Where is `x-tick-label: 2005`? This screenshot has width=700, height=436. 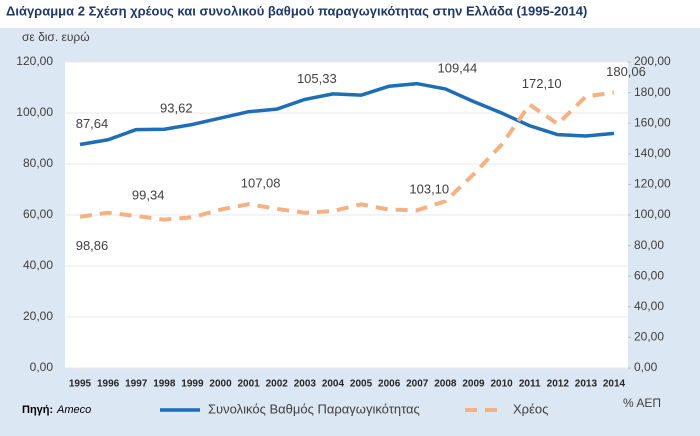
x-tick-label: 2005 is located at coordinates (361, 384).